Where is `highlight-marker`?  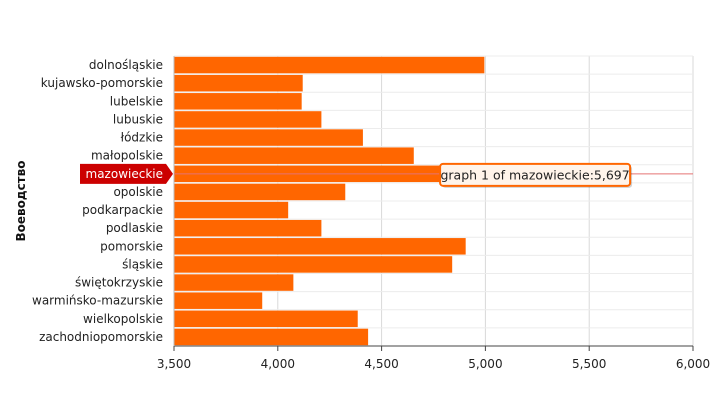
highlight-marker is located at coordinates (126, 173).